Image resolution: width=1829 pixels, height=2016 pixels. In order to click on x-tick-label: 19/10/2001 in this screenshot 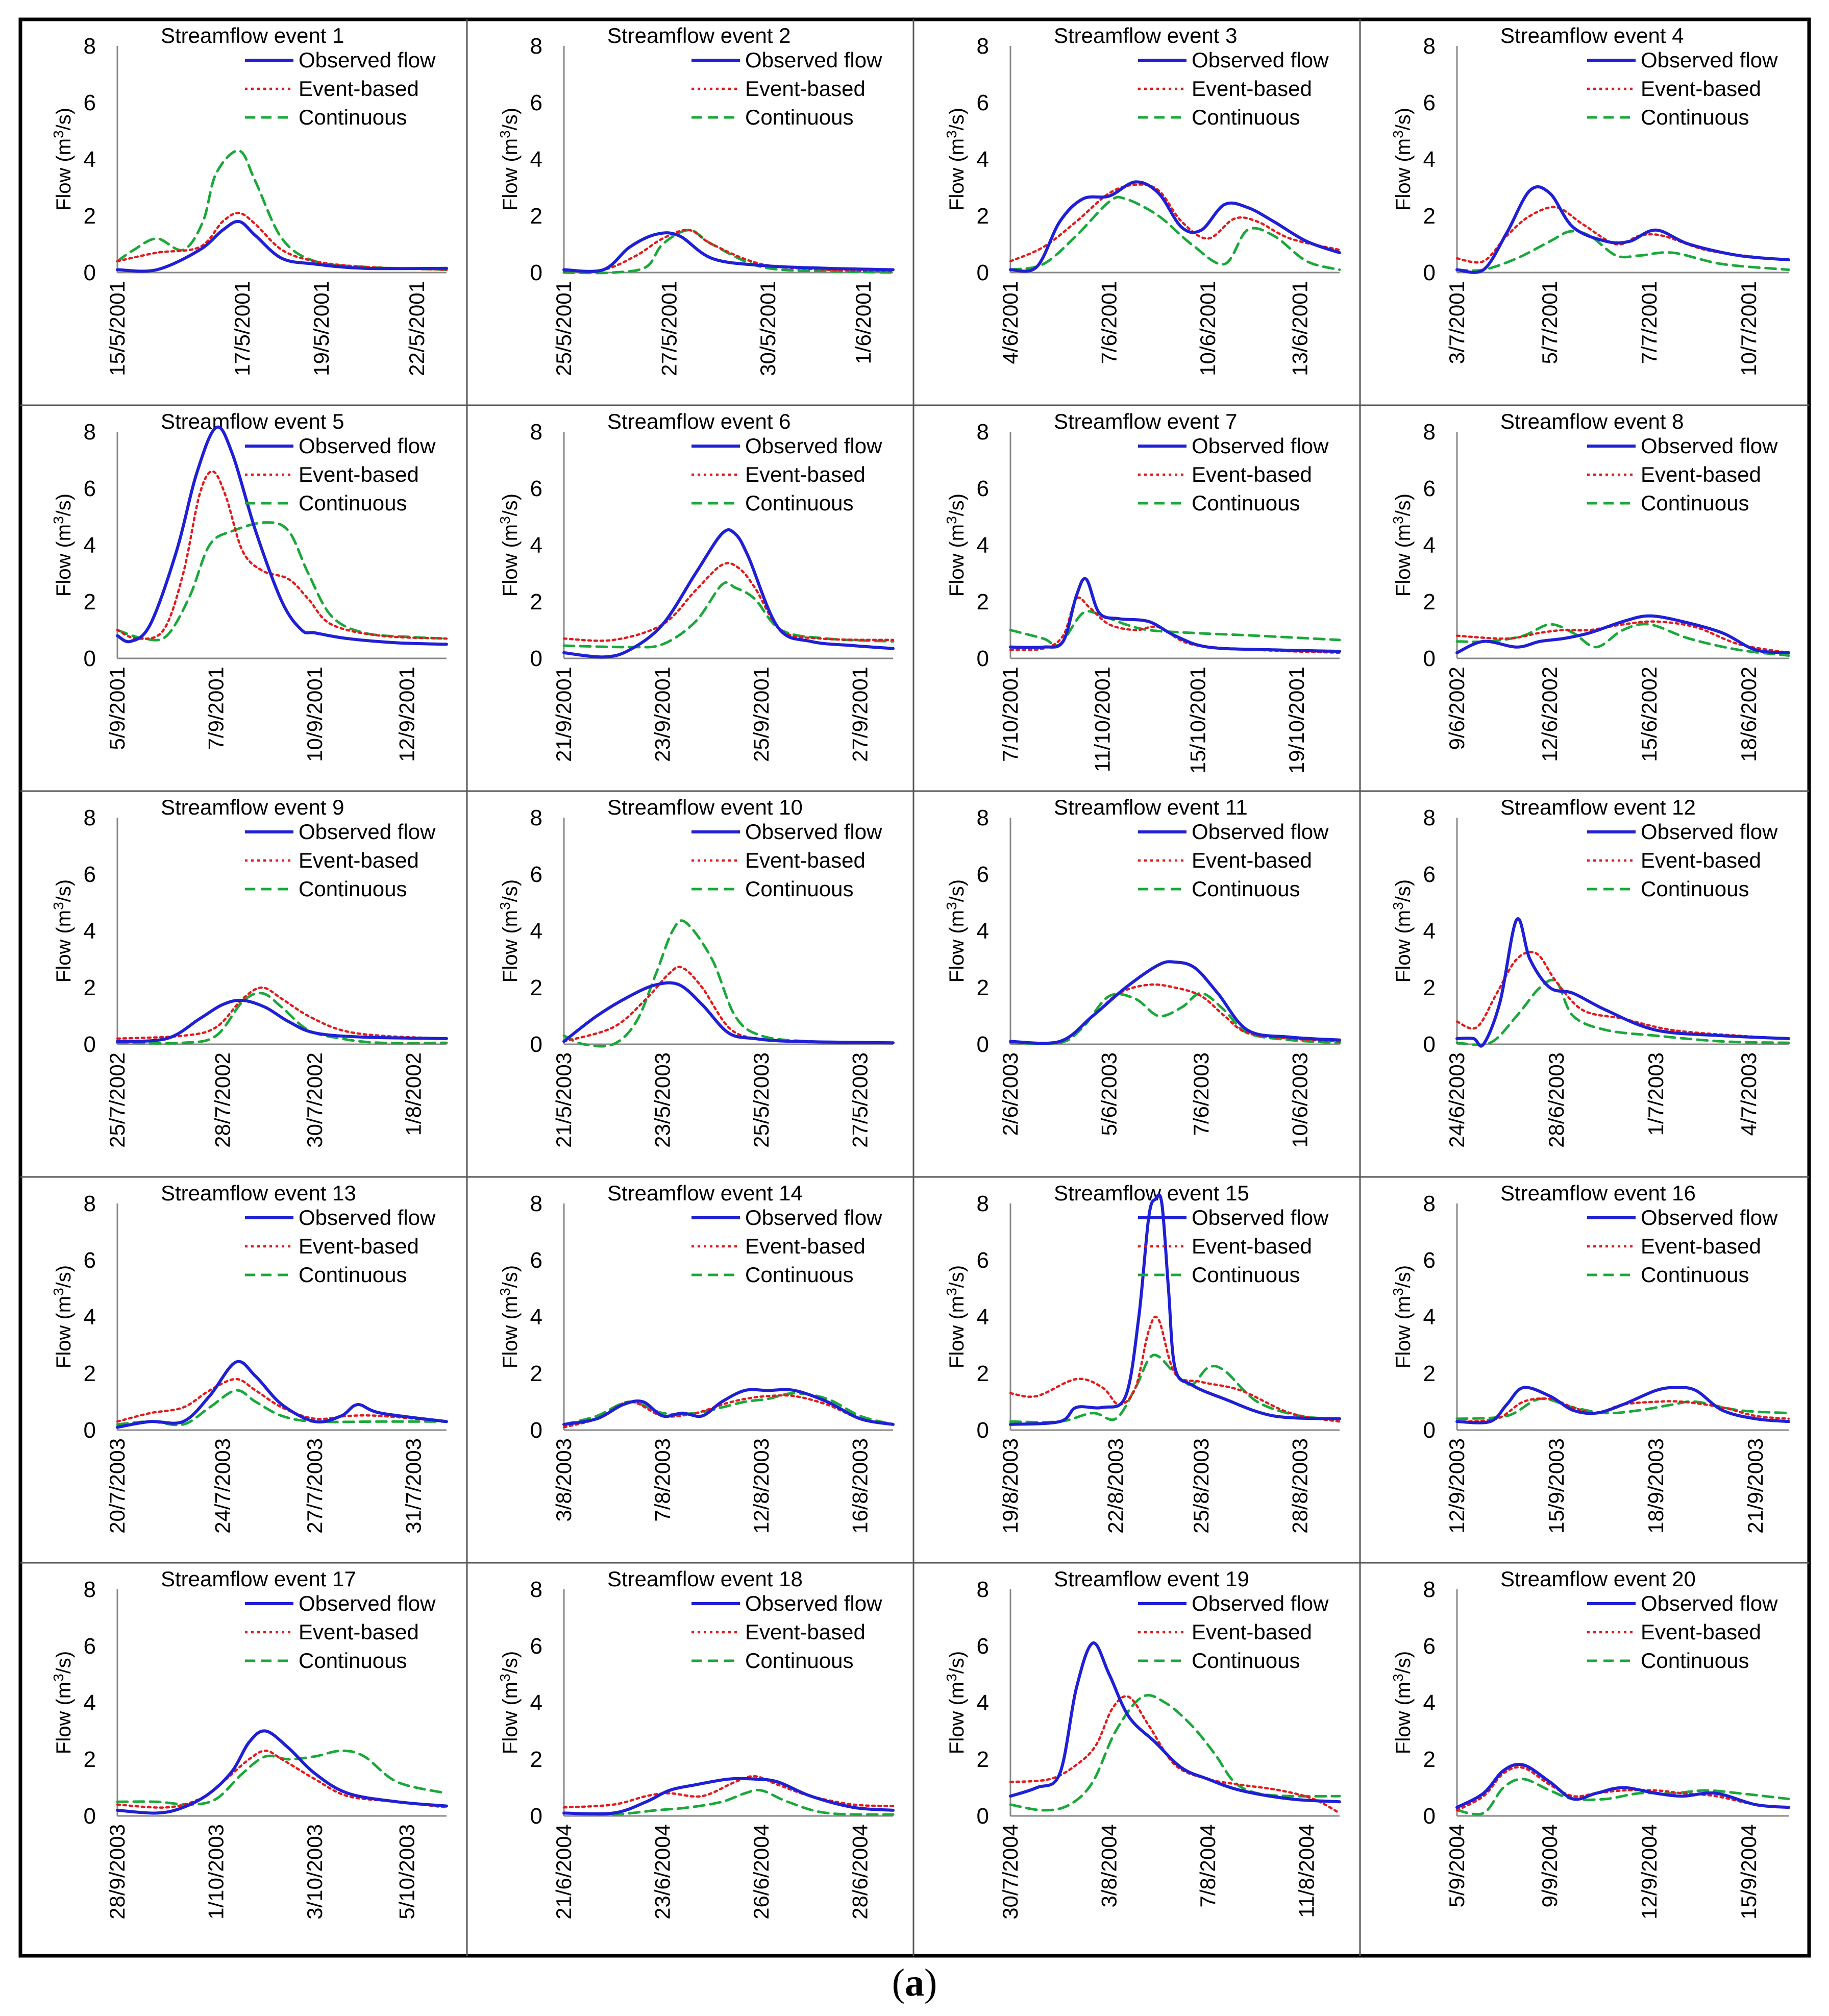, I will do `click(1296, 720)`.